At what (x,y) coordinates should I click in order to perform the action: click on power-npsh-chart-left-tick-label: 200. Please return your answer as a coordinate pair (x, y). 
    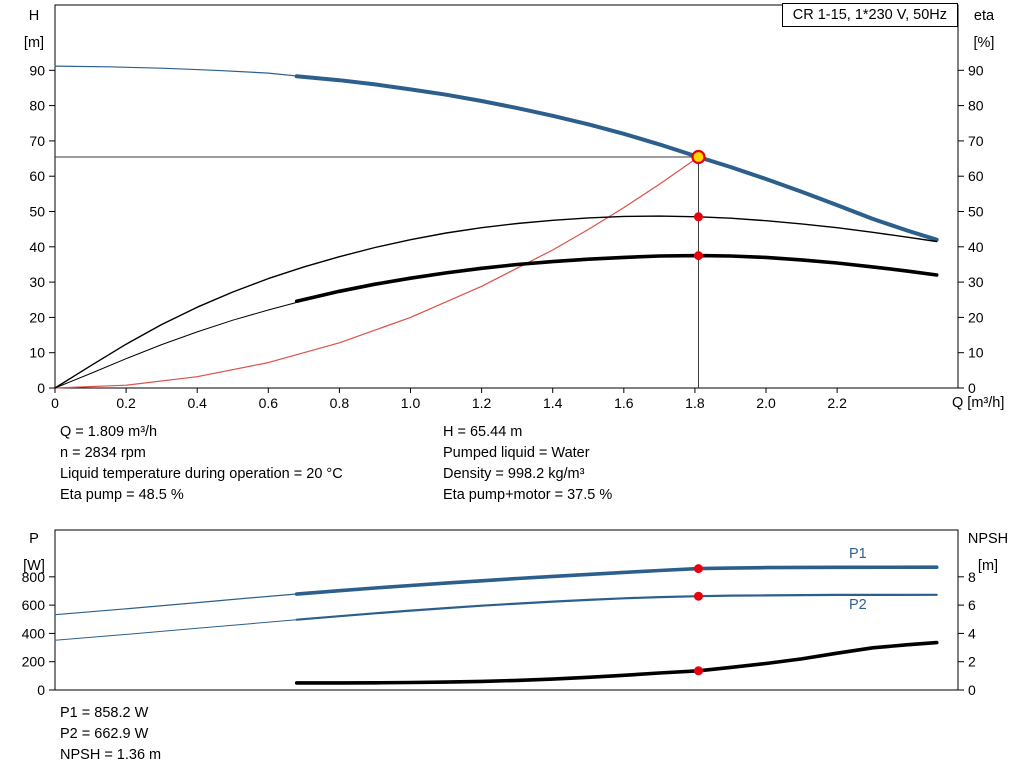
    Looking at the image, I should click on (34, 662).